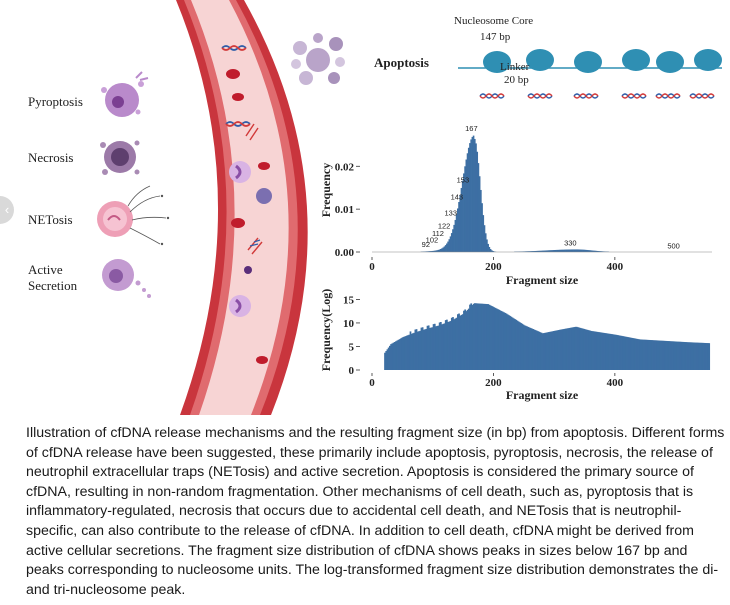  What do you see at coordinates (120, 157) in the screenshot?
I see `necrosis-cell-icon` at bounding box center [120, 157].